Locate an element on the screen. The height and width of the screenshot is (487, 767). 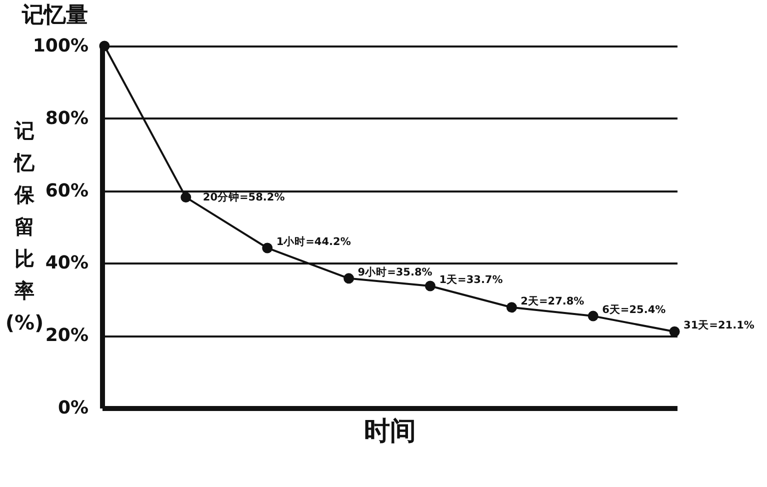
y-tick-label: 100% is located at coordinates (60, 46).